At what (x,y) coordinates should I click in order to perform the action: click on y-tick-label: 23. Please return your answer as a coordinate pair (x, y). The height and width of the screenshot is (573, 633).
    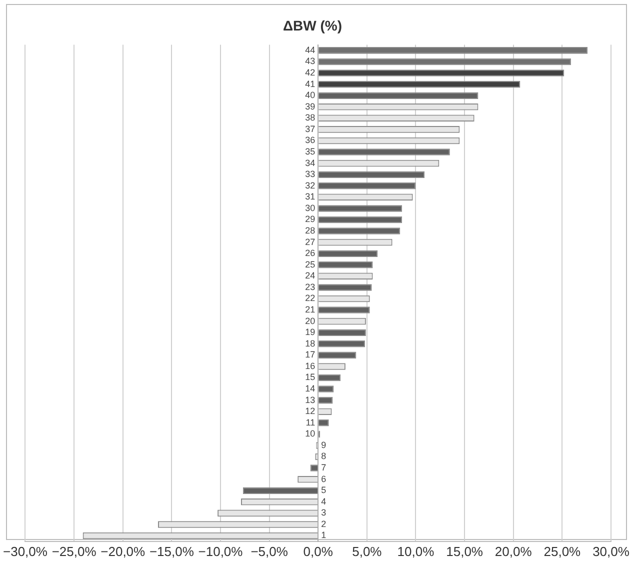
    Looking at the image, I should click on (310, 287).